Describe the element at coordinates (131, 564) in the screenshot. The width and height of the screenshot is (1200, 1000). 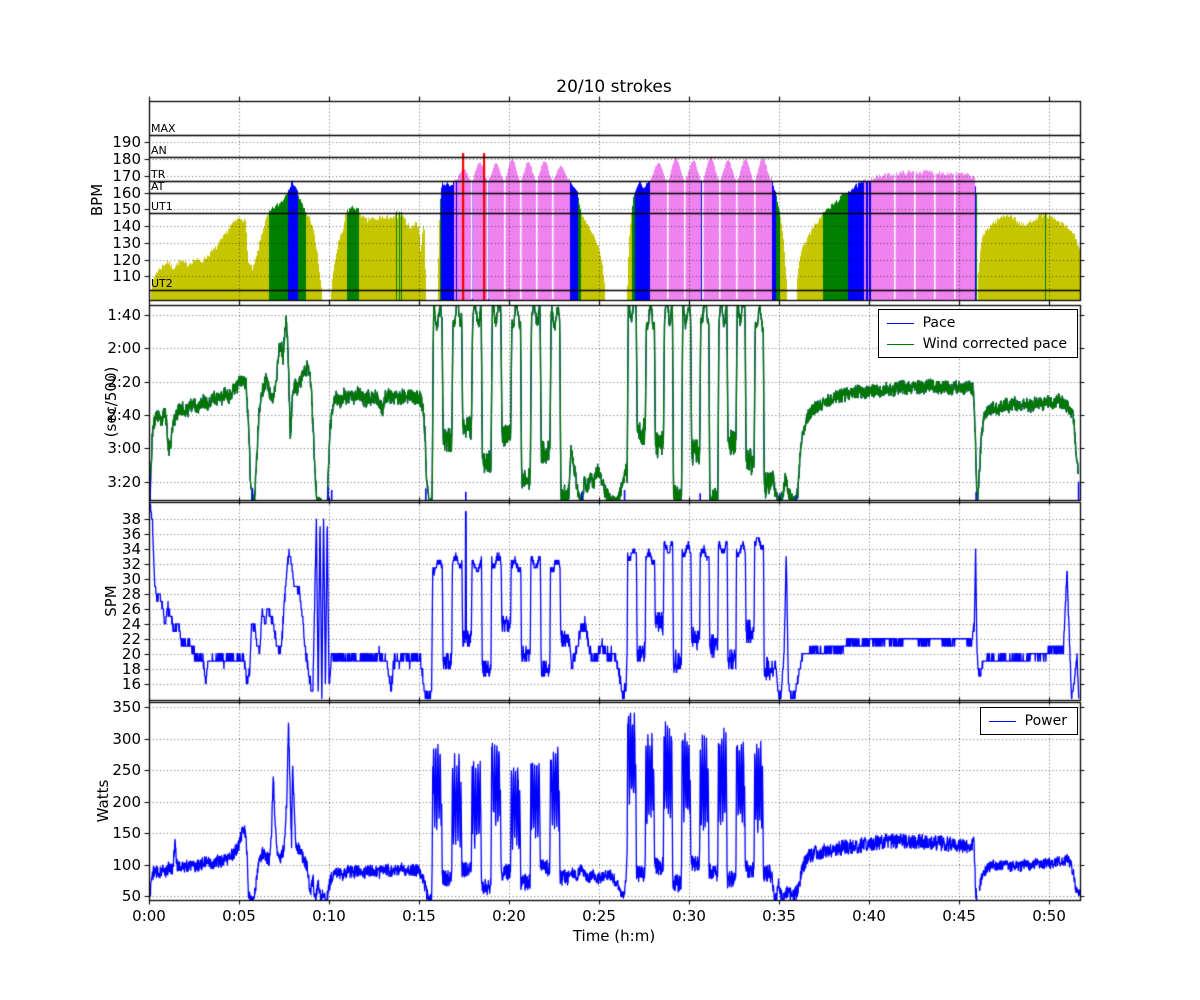
I see `y-tick-label-stroke-rate: 32` at that location.